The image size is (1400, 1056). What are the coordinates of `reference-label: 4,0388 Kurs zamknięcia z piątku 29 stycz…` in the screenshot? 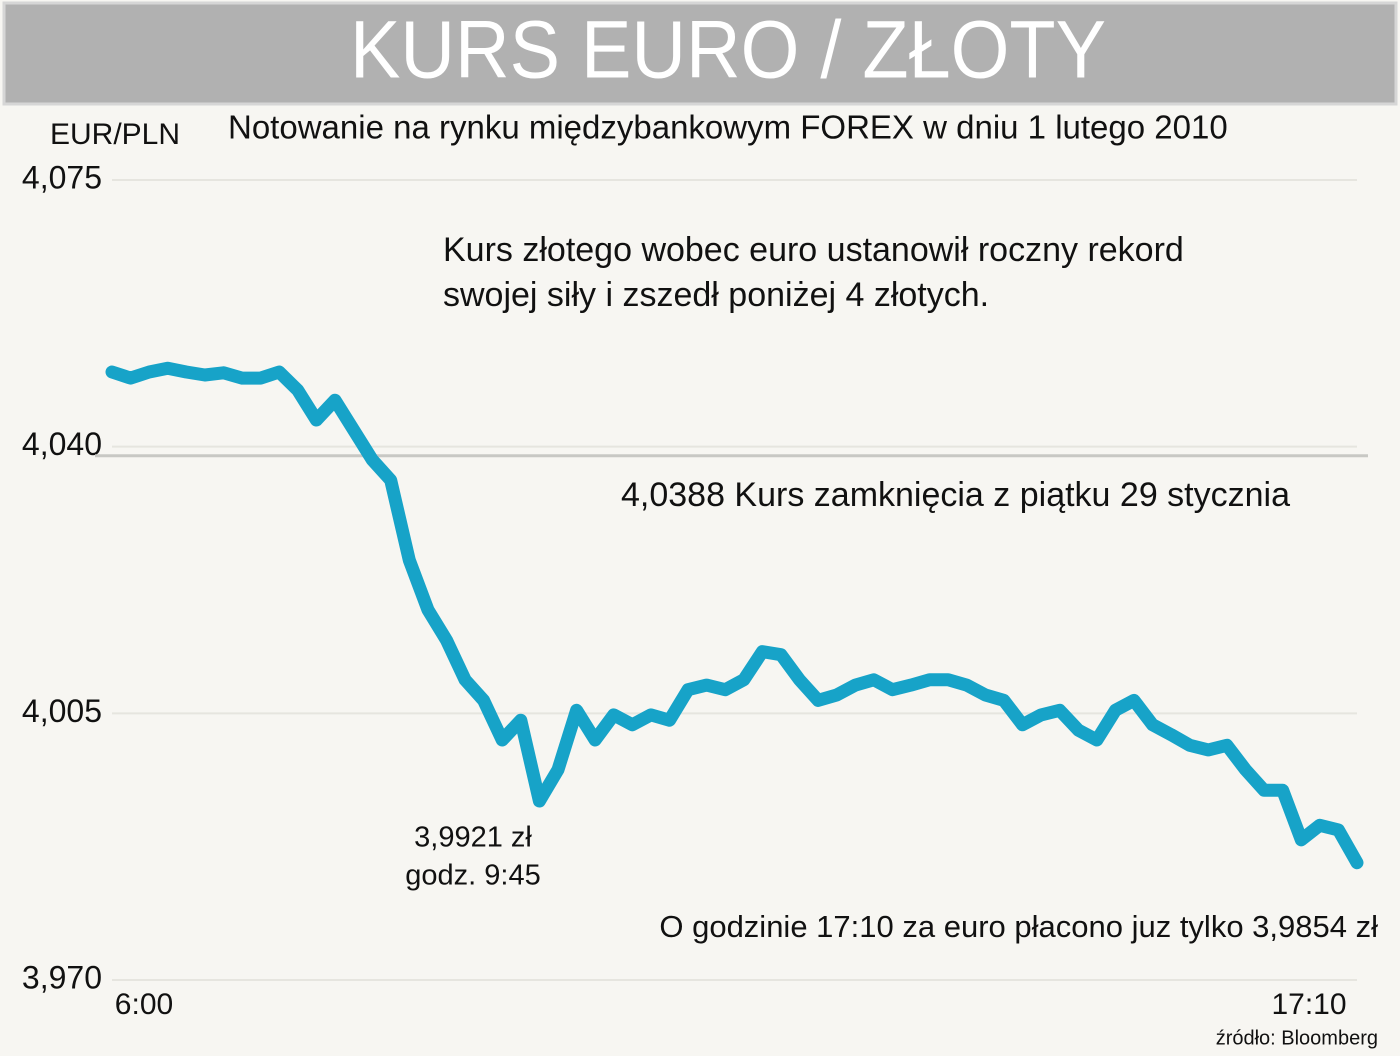 It's located at (955, 495).